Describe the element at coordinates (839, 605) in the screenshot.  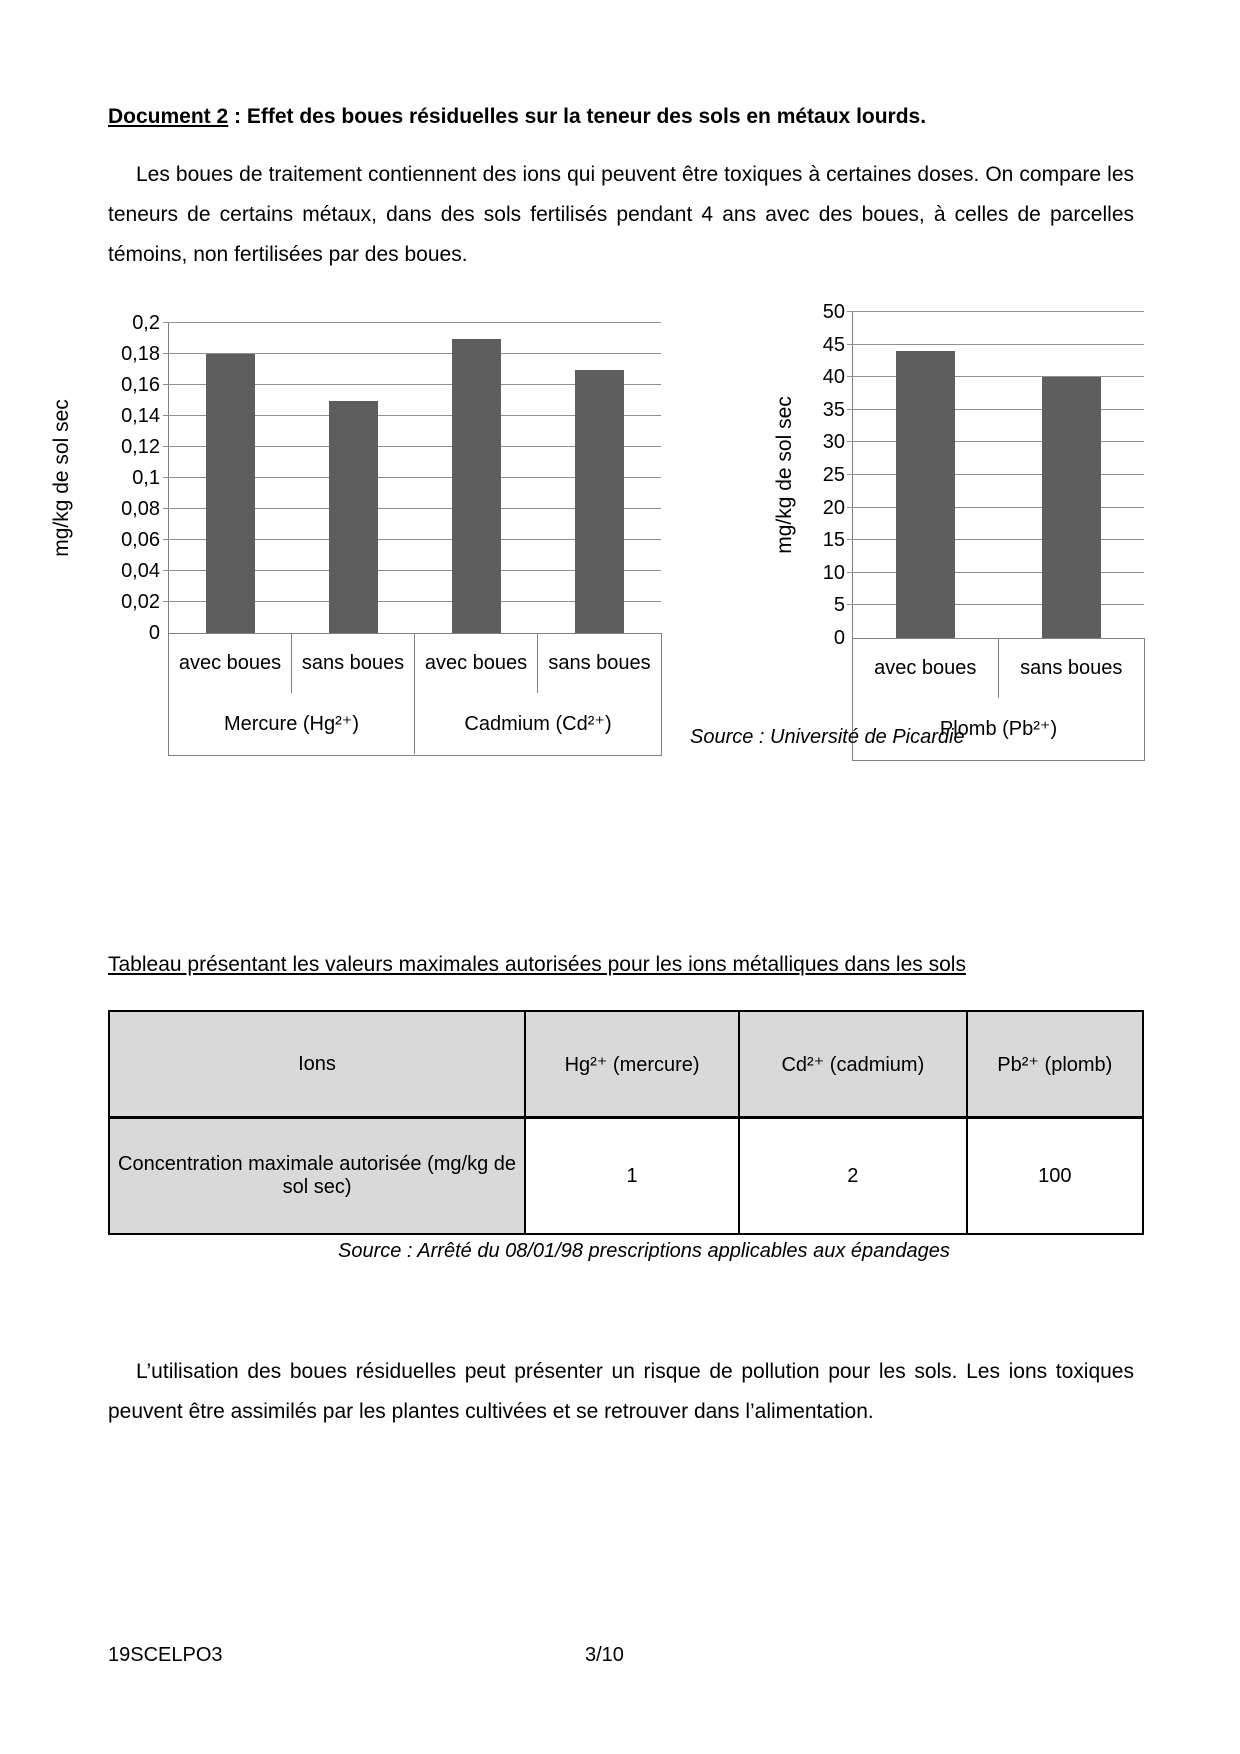
I see `y-tick-label: 5` at that location.